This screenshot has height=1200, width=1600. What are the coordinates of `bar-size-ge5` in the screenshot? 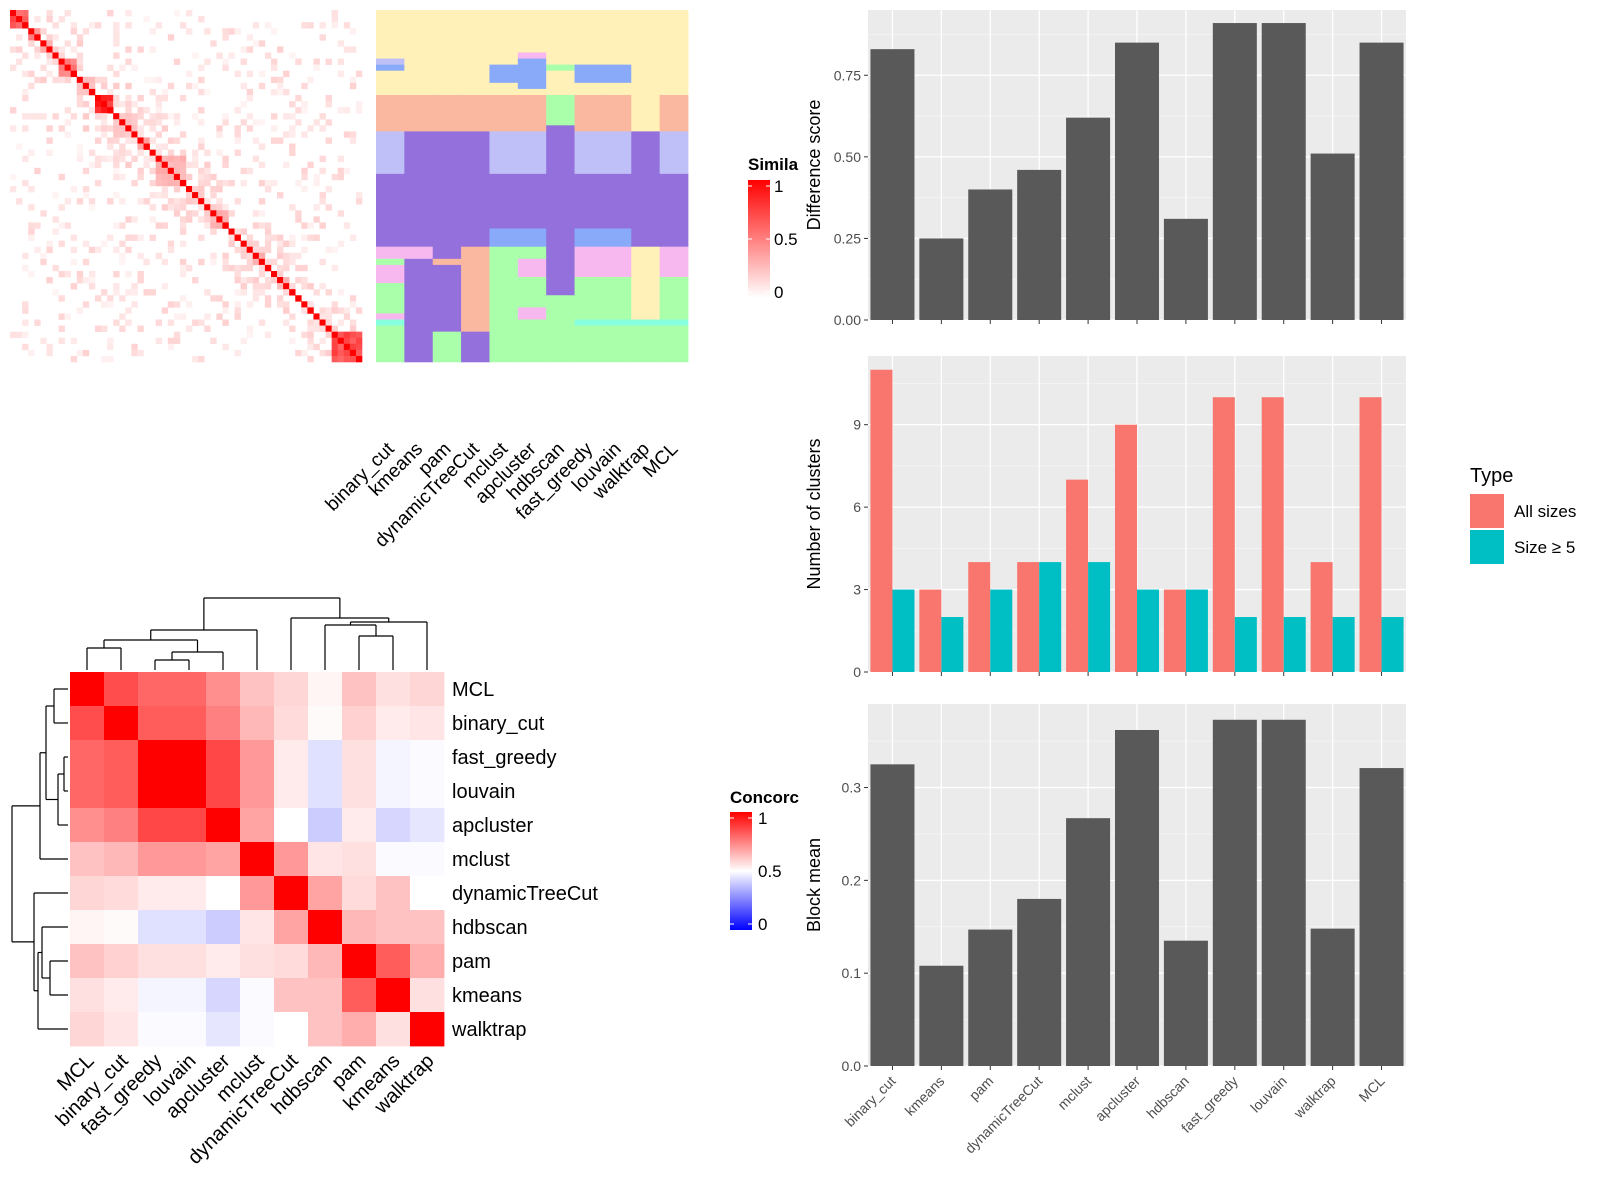 It's located at (1099, 617).